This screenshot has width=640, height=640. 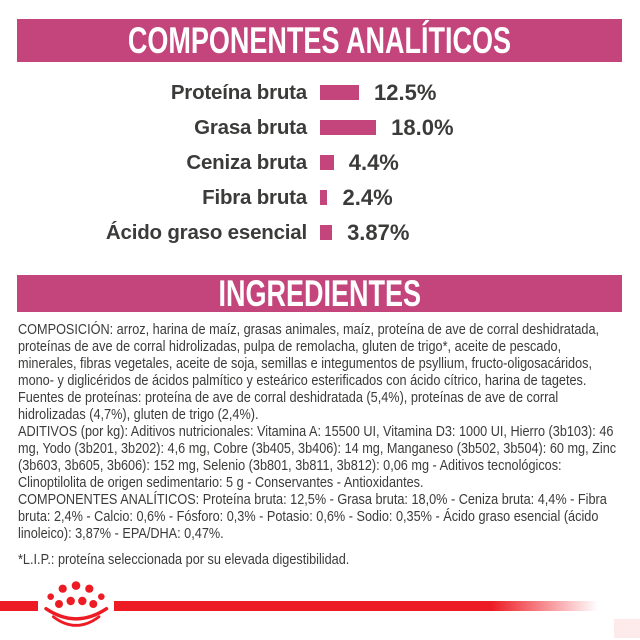 What do you see at coordinates (206, 232) in the screenshot?
I see `nutrient-label: Ácido graso esencial` at bounding box center [206, 232].